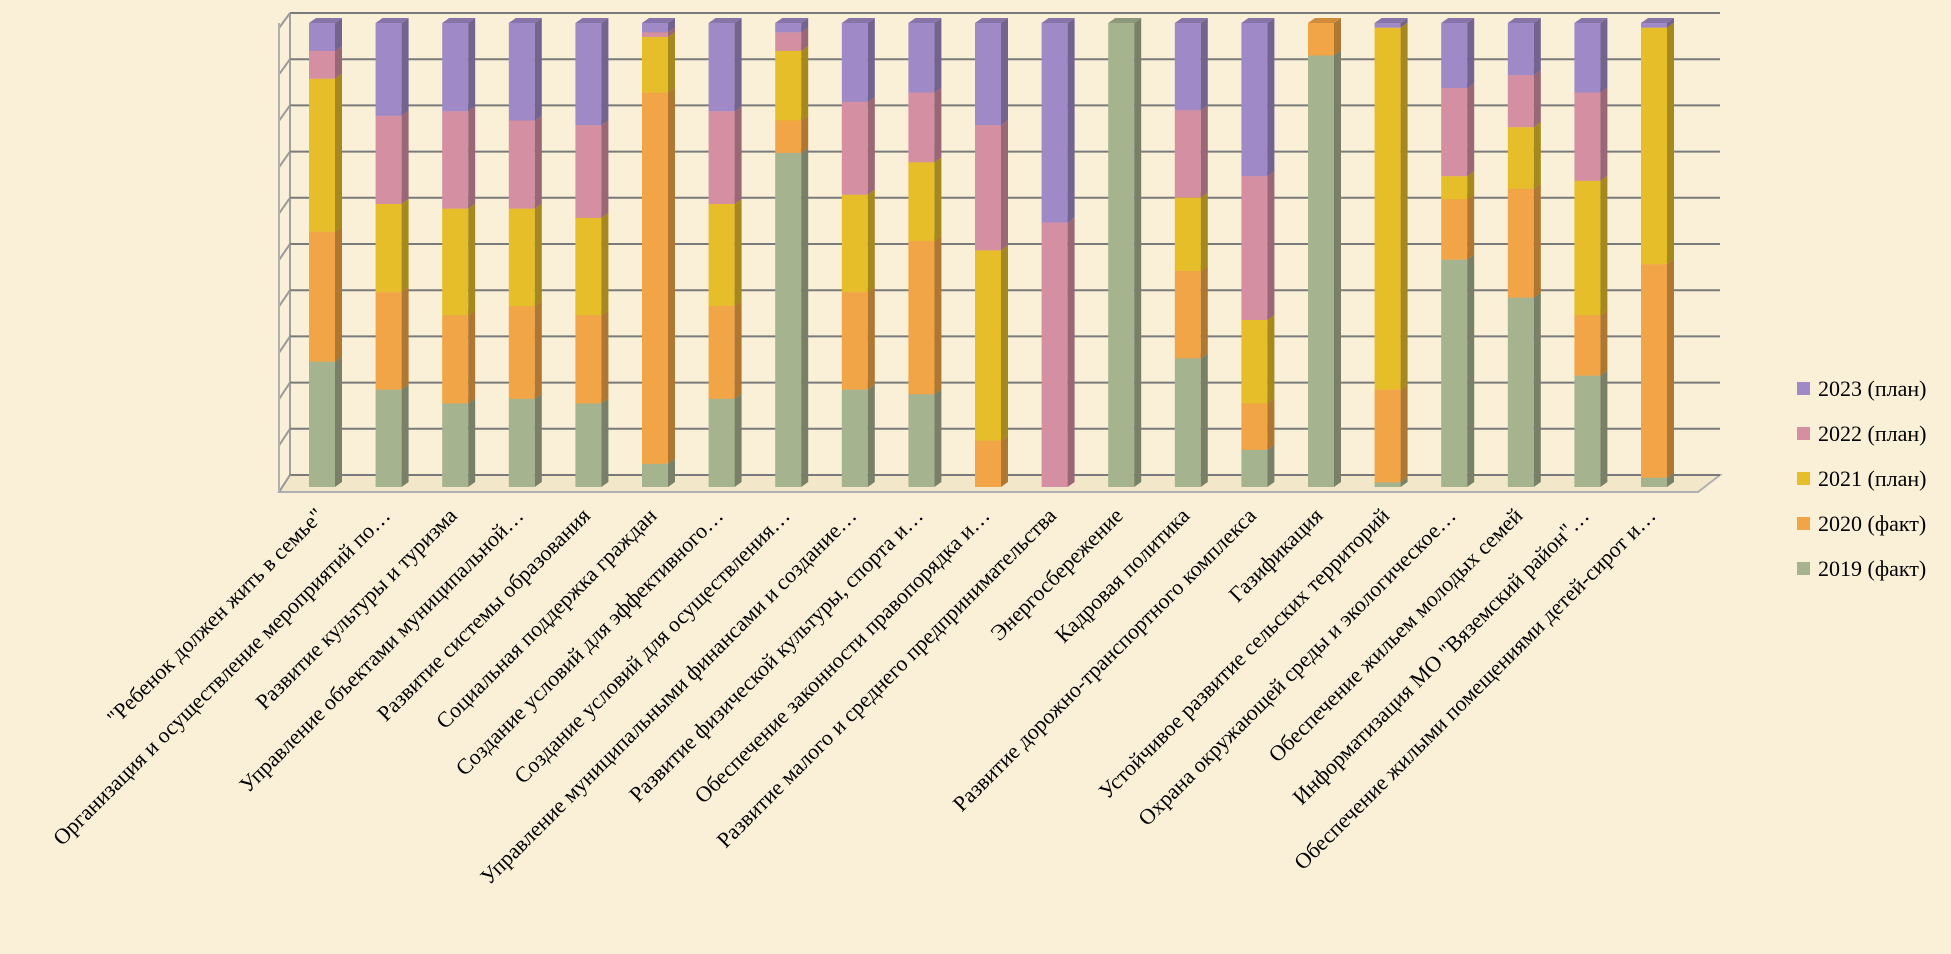 This screenshot has width=1951, height=954. What do you see at coordinates (1872, 433) in the screenshot?
I see `legend-label: 2022 (план)` at bounding box center [1872, 433].